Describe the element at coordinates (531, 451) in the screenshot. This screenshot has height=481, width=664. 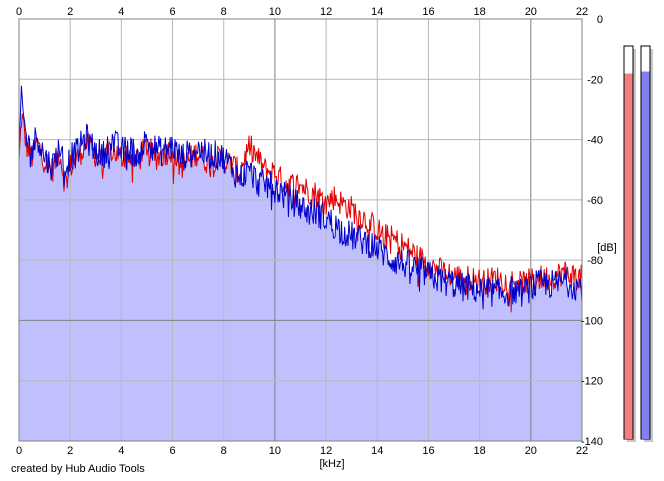
I see `x-tick-label-bottom: 20` at that location.